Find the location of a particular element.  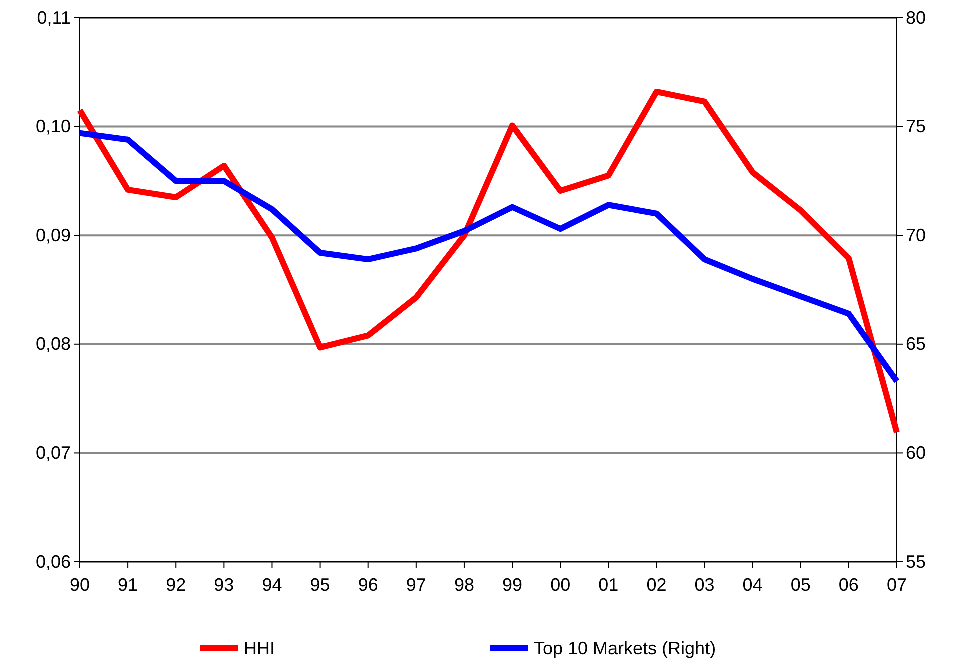

y-tick-label: 0,06 is located at coordinates (53, 562).